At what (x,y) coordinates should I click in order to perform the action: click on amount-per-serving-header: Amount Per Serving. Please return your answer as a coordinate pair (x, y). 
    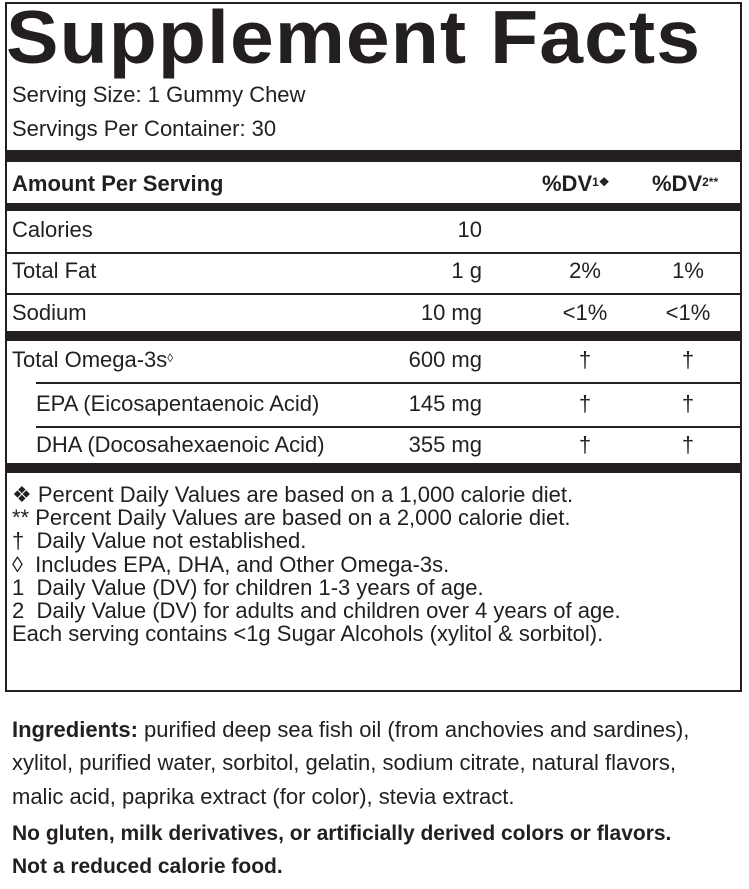
    Looking at the image, I should click on (118, 183).